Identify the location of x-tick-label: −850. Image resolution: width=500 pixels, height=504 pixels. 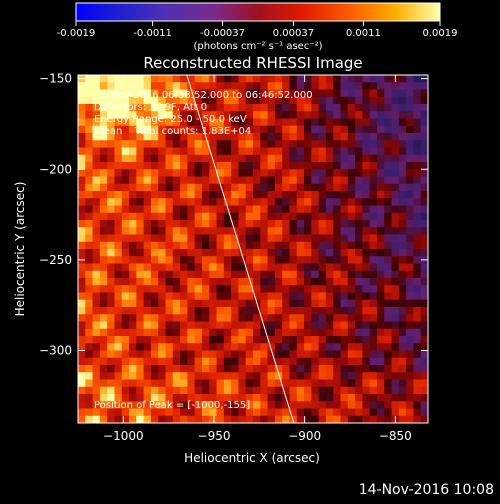
(395, 436).